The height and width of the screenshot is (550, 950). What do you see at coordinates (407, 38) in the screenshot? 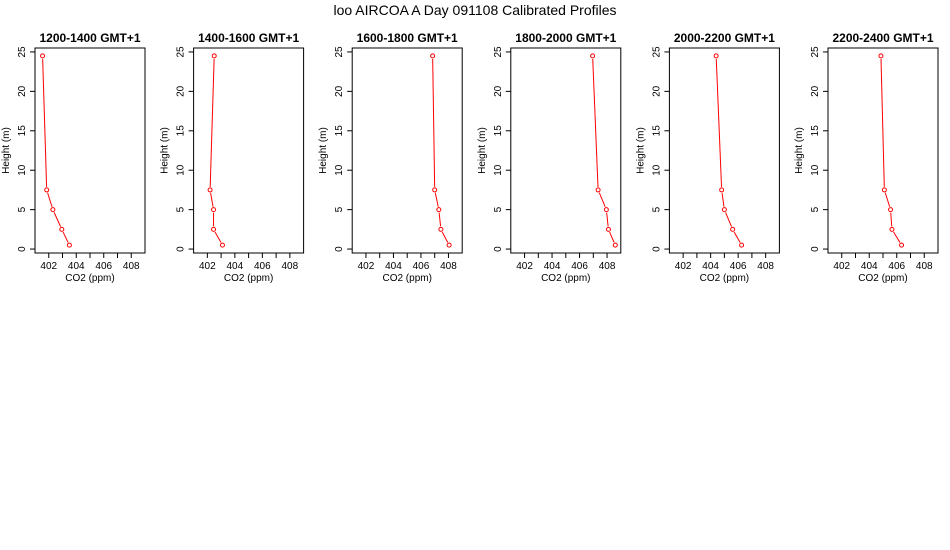
I see `panel-title: 1600-1800 GMT+1` at bounding box center [407, 38].